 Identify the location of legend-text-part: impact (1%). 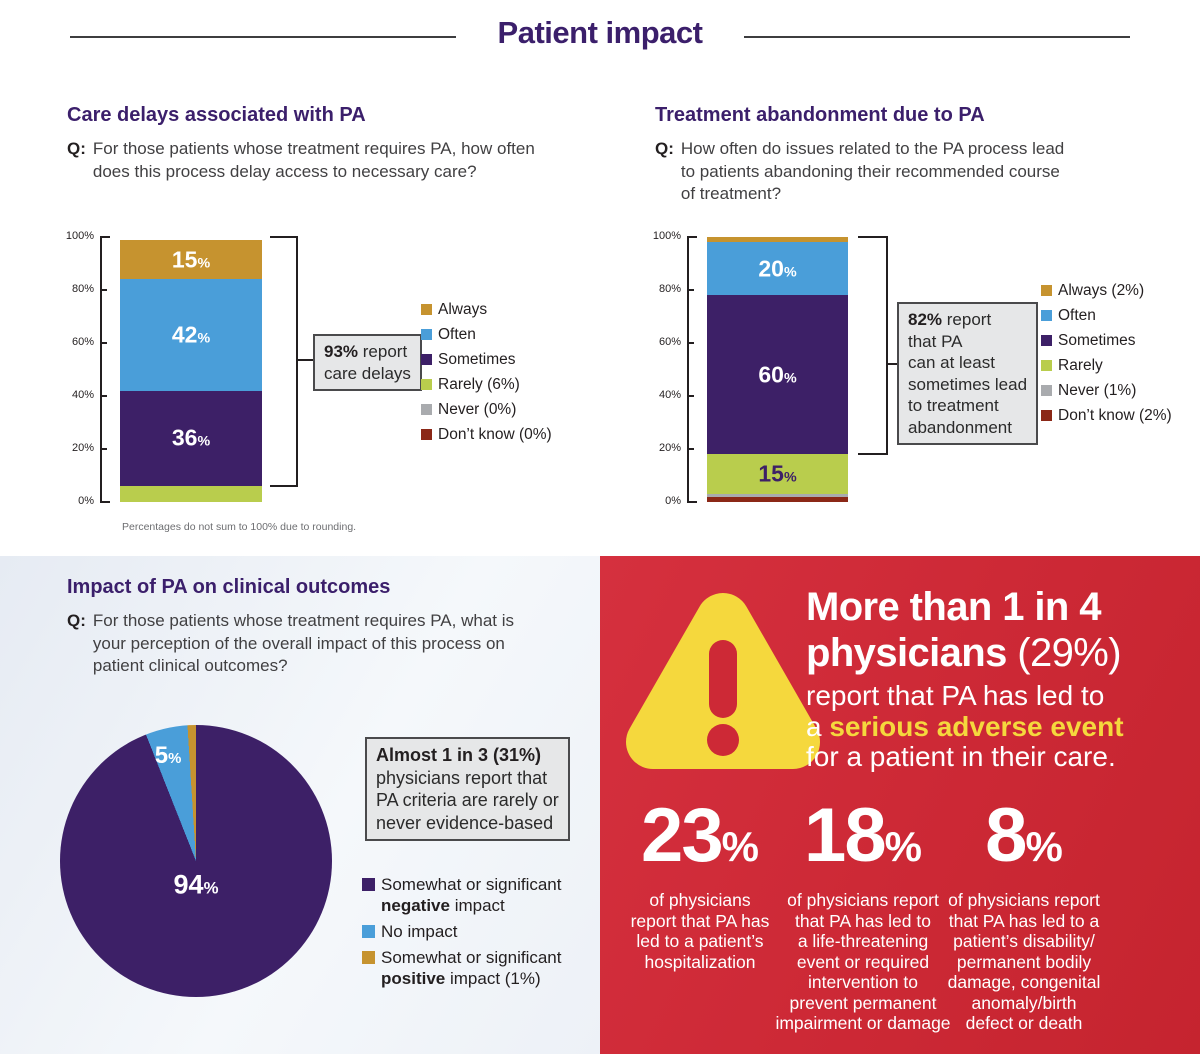
(493, 978).